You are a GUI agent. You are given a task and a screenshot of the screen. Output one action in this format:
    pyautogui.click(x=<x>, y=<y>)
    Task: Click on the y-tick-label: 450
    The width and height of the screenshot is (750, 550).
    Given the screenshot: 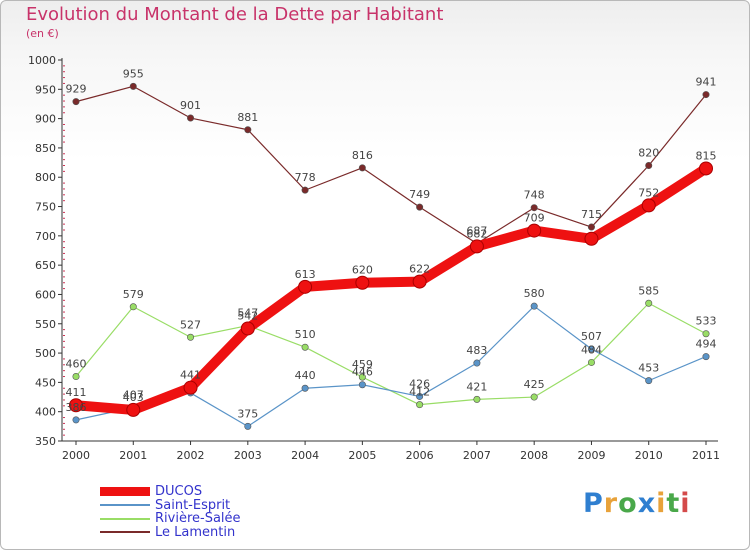 What is the action you would take?
    pyautogui.click(x=45, y=382)
    